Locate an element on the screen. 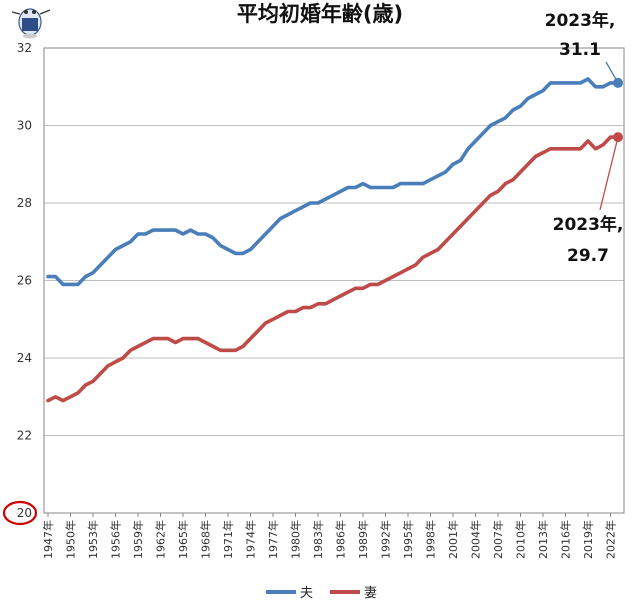  y-tick-labels: 20 22 24 26 28 30 32 is located at coordinates (24, 280).